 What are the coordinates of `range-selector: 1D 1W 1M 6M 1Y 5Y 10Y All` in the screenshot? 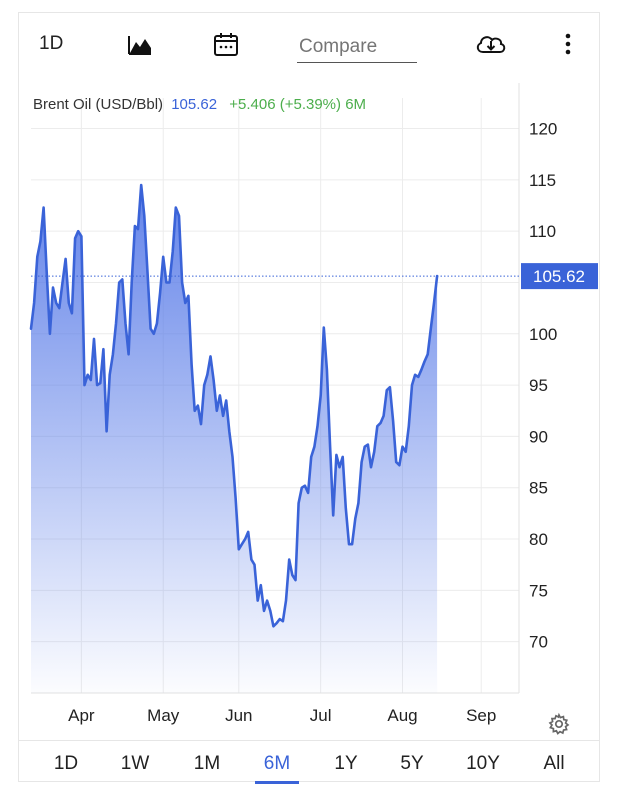 It's located at (309, 762).